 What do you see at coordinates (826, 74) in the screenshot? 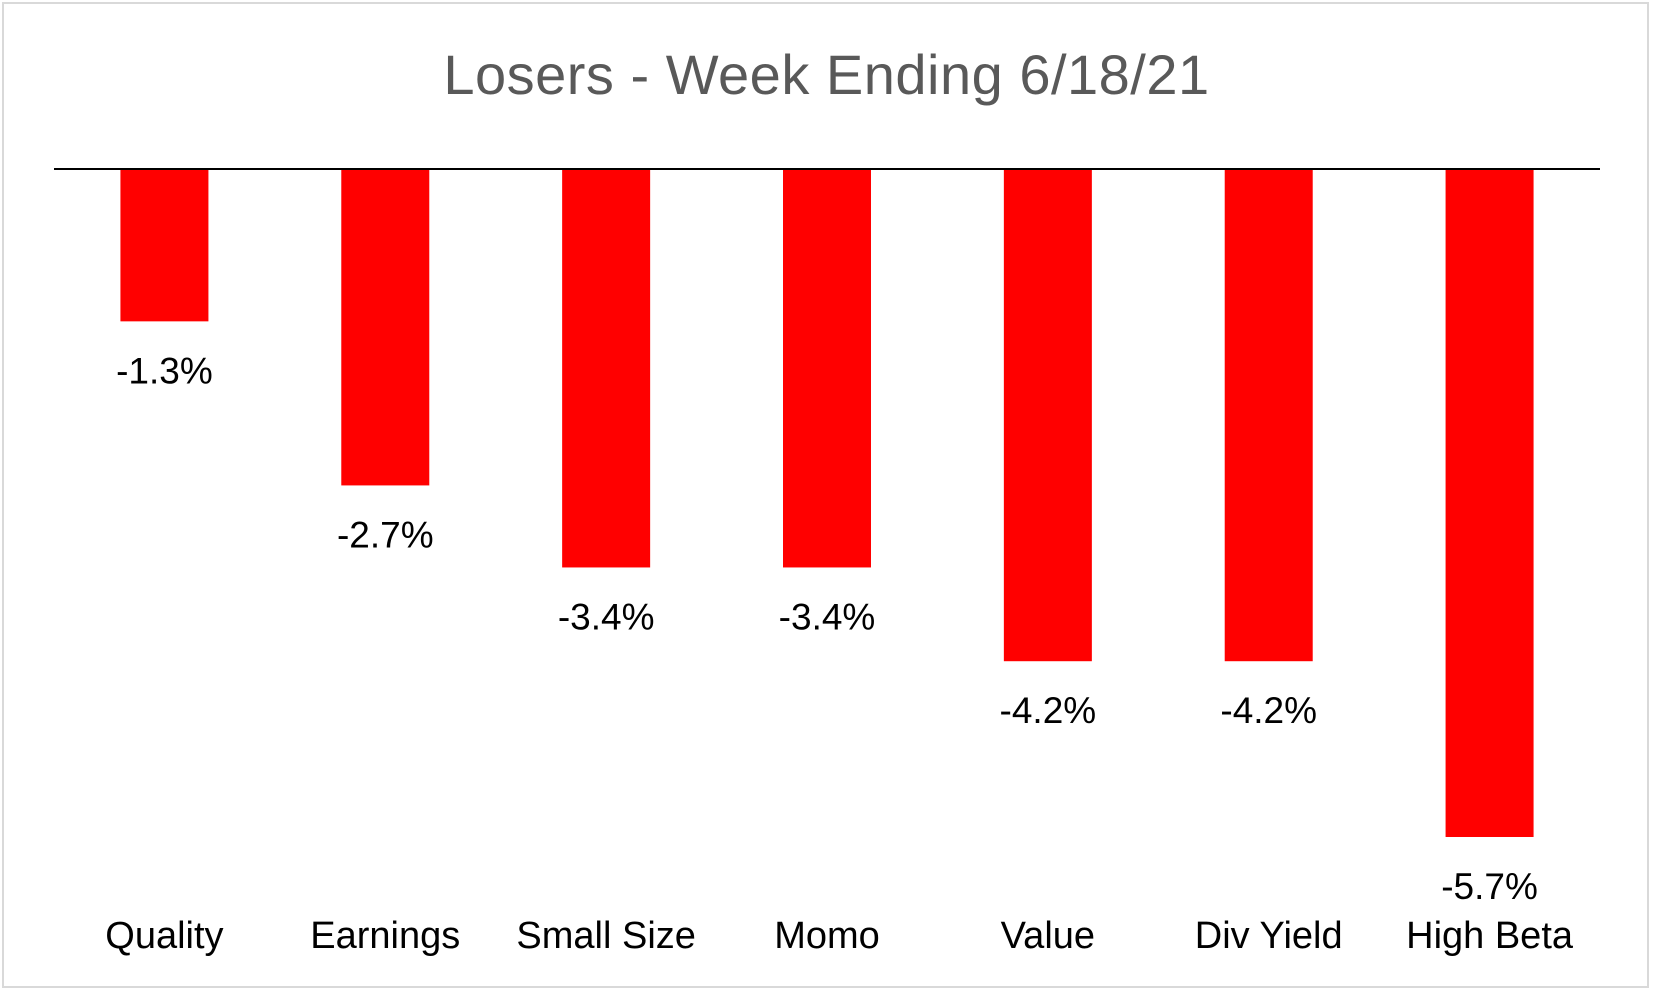
I see `chart-title: Losers - Week Ending 6/18/21` at bounding box center [826, 74].